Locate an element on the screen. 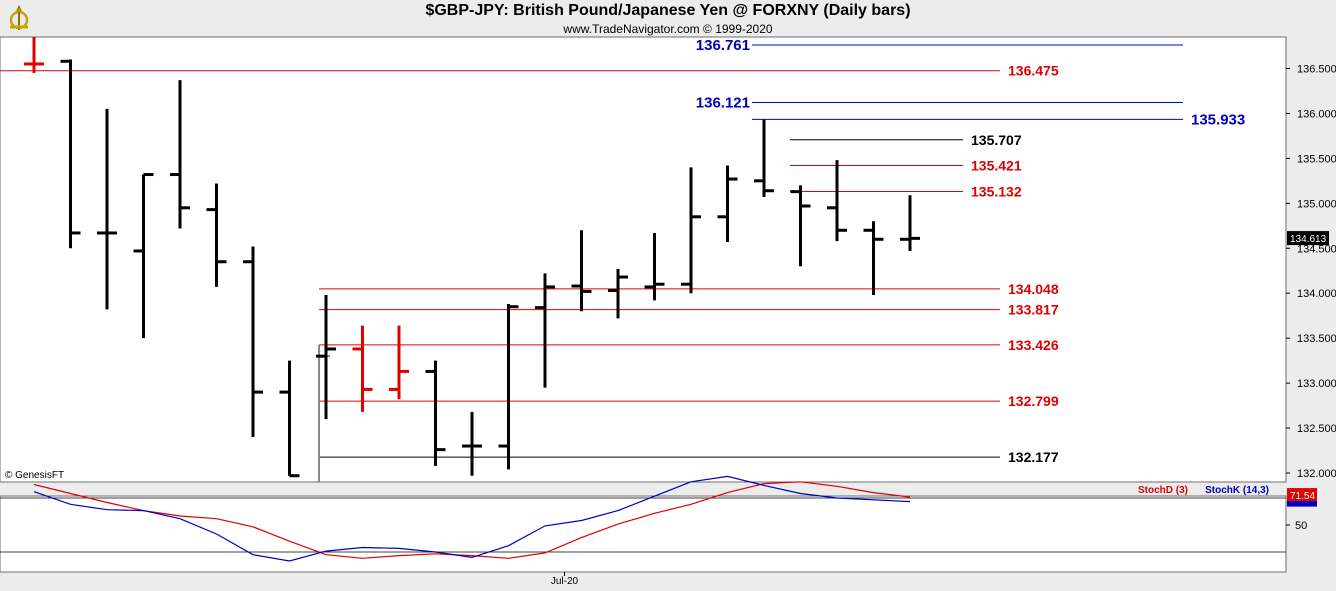 This screenshot has height=591, width=1336. level-label: 132.177 is located at coordinates (1033, 457).